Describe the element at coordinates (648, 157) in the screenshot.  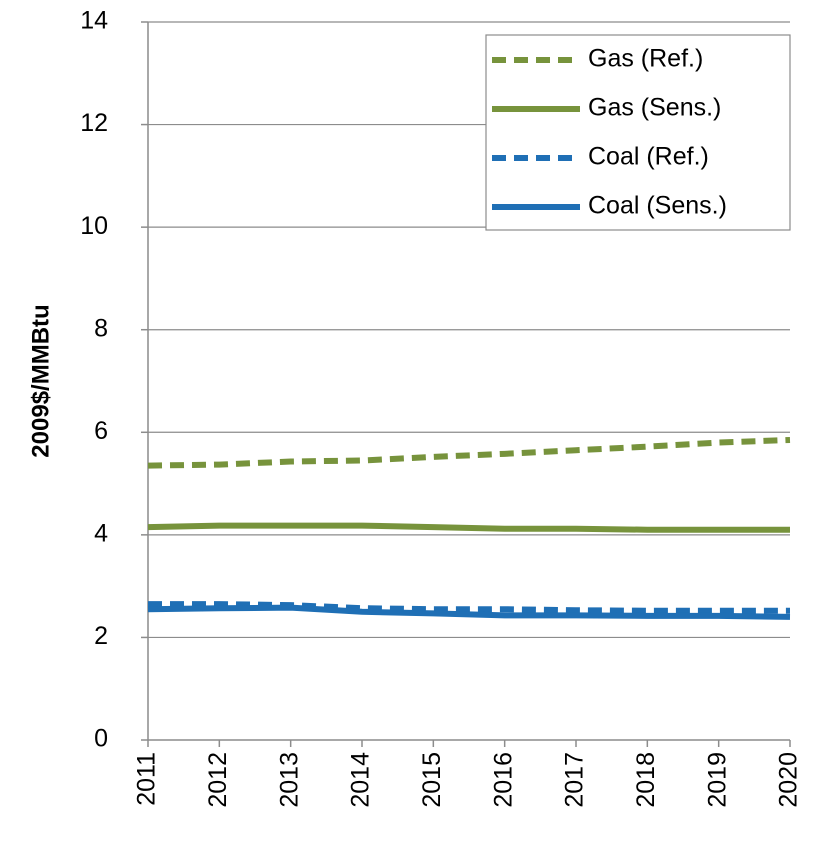
I see `legend-label: Coal (Ref.)` at that location.